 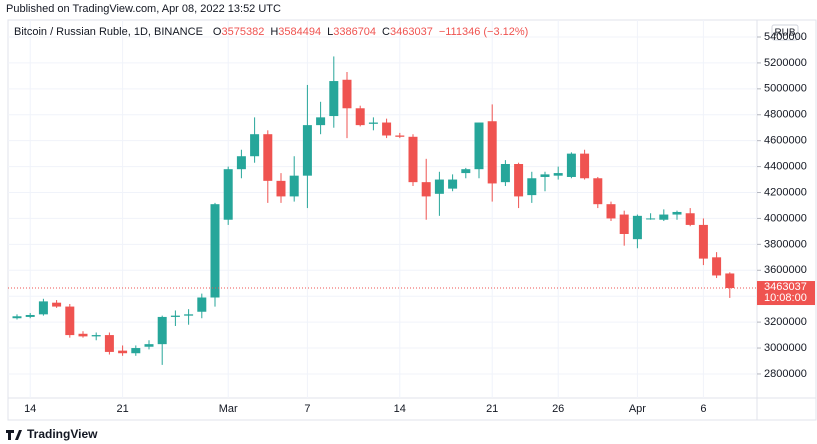 I want to click on footer-logo: TradingView, so click(x=52, y=434).